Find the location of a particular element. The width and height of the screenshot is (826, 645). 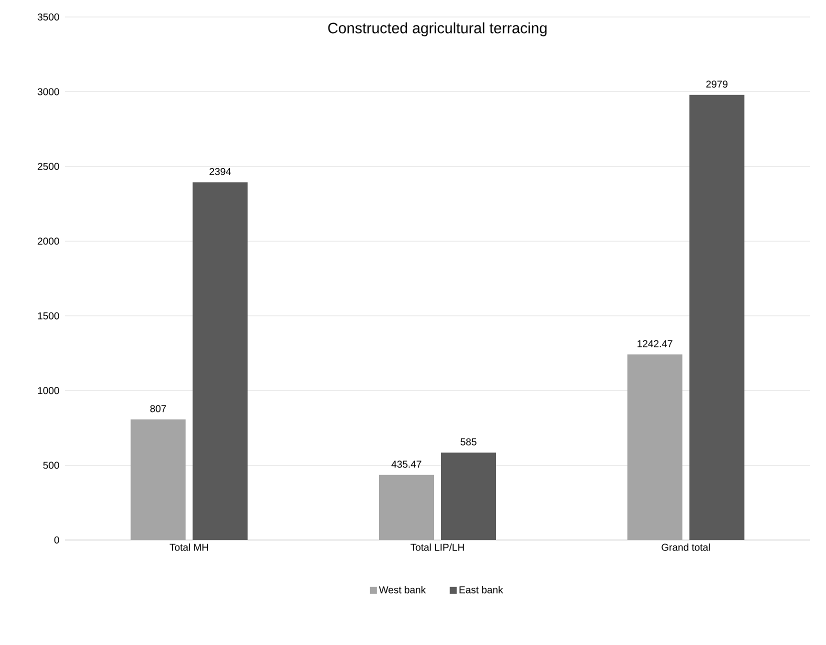

data-label: 2394 is located at coordinates (220, 172).